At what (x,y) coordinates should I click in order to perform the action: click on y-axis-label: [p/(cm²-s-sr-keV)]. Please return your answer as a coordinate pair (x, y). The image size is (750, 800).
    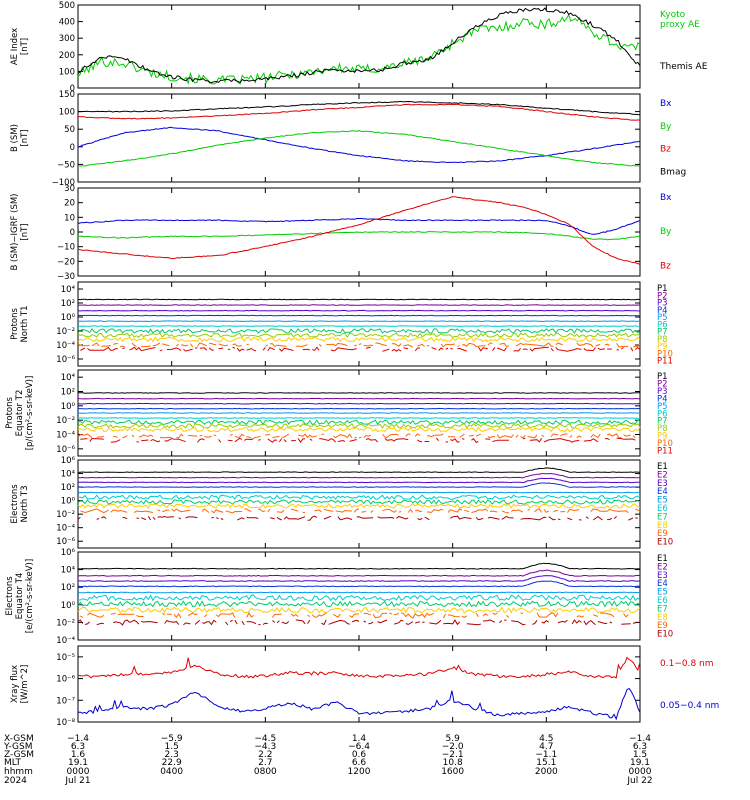
    Looking at the image, I should click on (30, 413).